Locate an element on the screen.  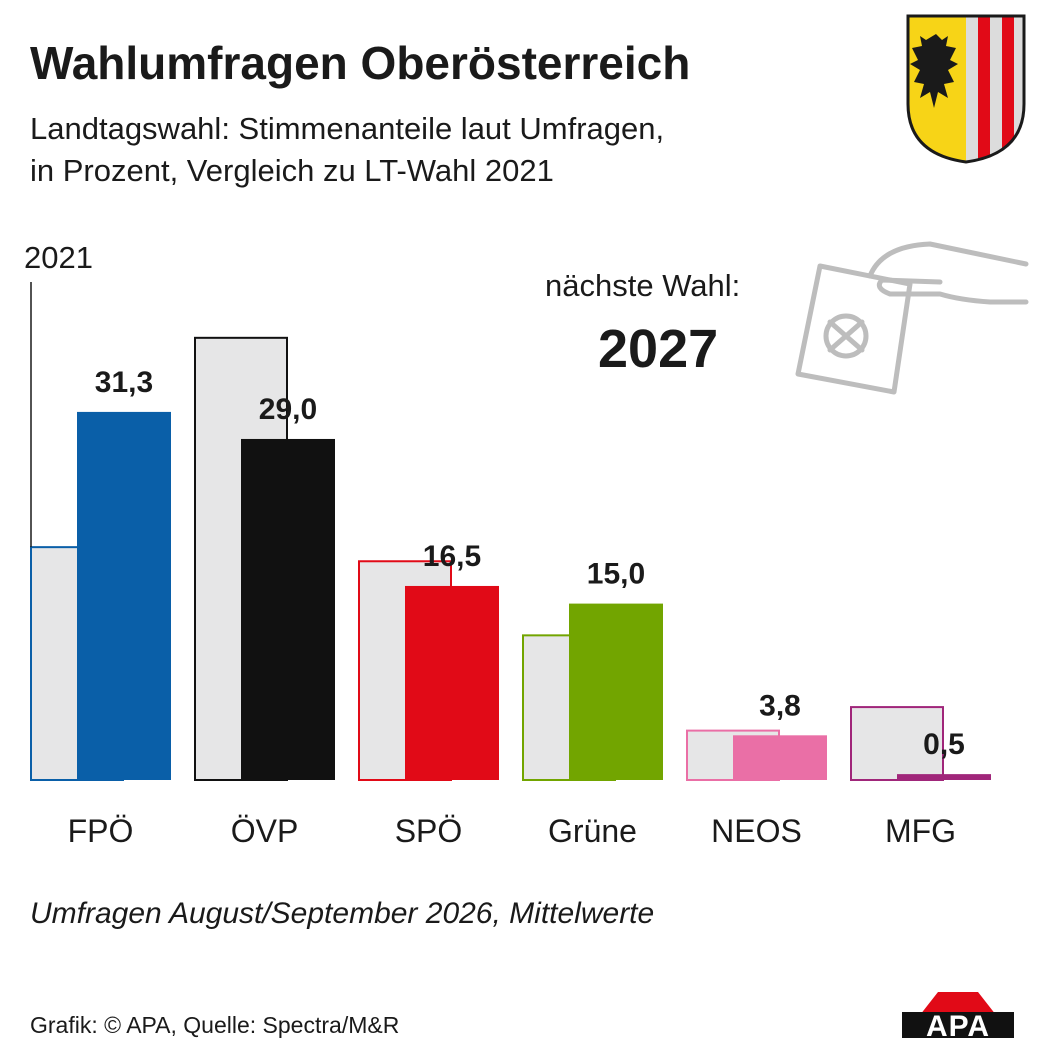
category-label-MFG: MFG is located at coordinates (920, 831).